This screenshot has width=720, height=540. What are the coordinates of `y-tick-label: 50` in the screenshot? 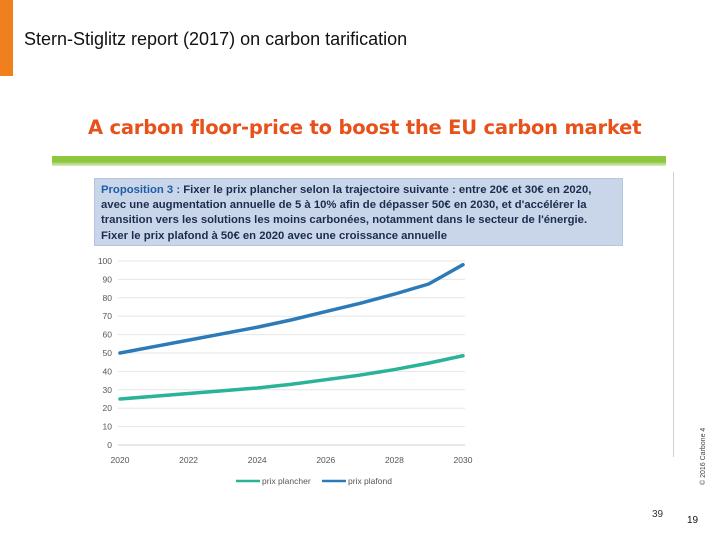 It's located at (108, 353).